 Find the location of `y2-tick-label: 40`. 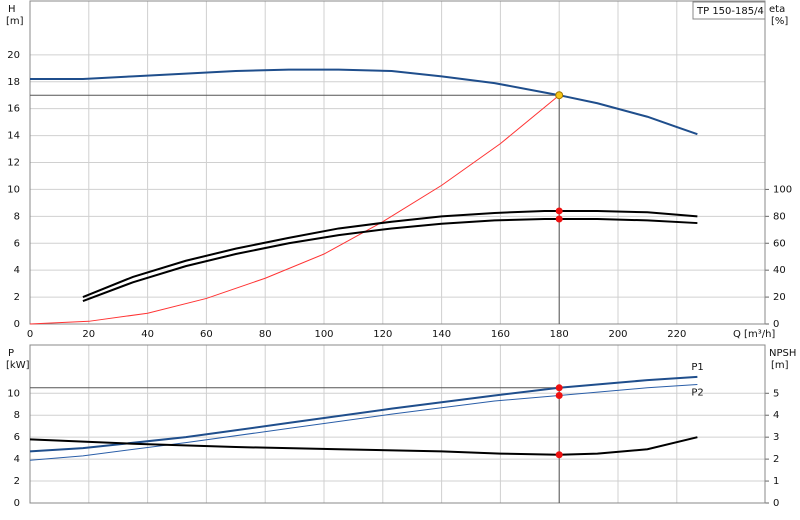

y2-tick-label: 40 is located at coordinates (779, 270).